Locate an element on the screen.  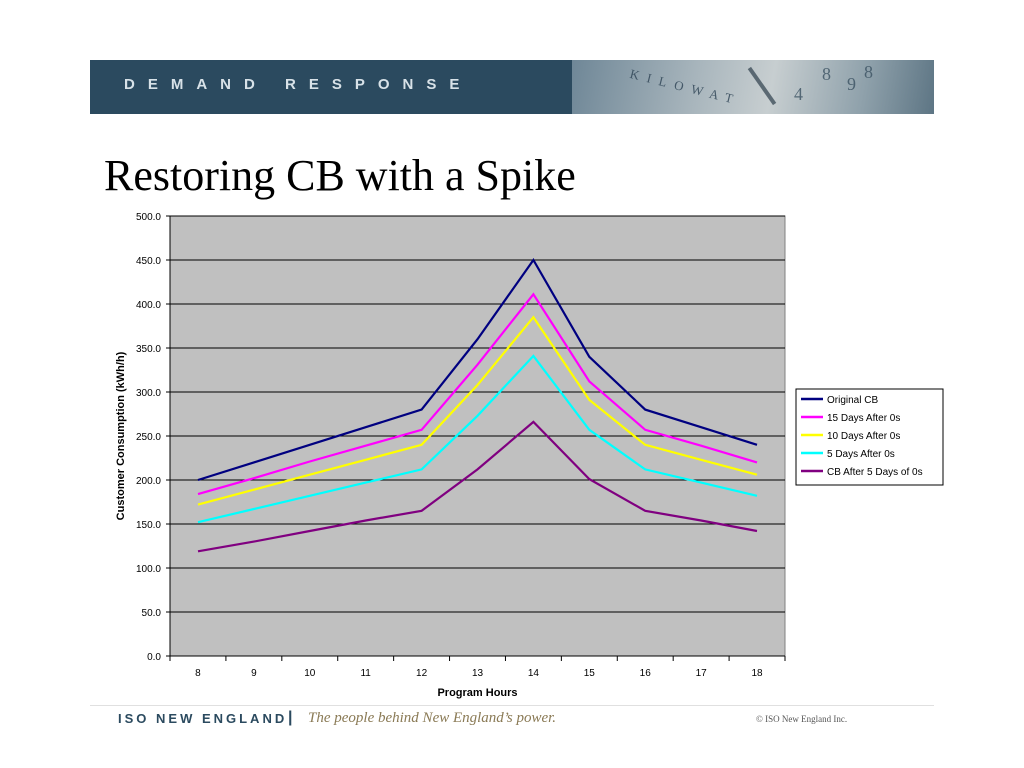
y-tick-label: 450.0 is located at coordinates (148, 261).